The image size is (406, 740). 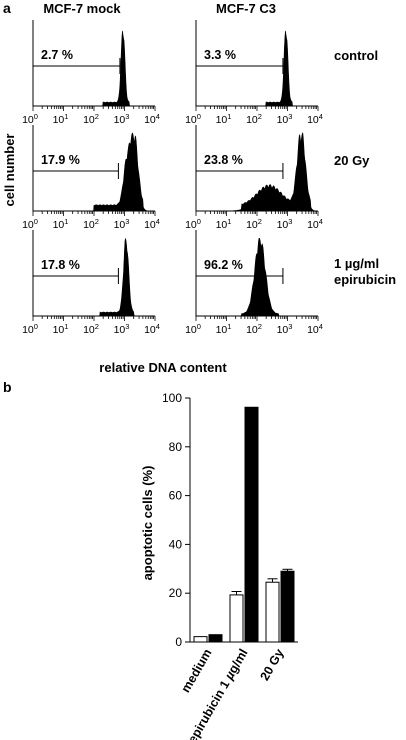 I want to click on category-label: 20 Gy, so click(x=271, y=664).